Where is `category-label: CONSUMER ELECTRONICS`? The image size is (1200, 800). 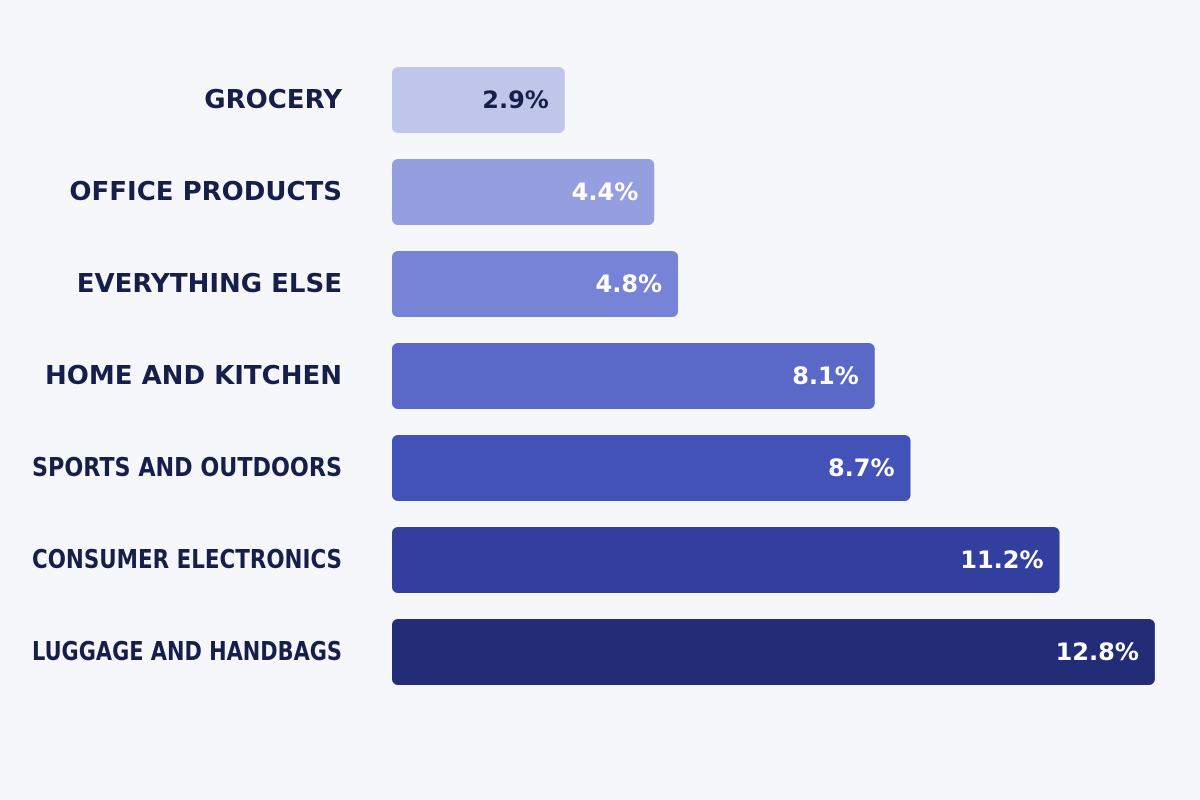 category-label: CONSUMER ELECTRONICS is located at coordinates (187, 560).